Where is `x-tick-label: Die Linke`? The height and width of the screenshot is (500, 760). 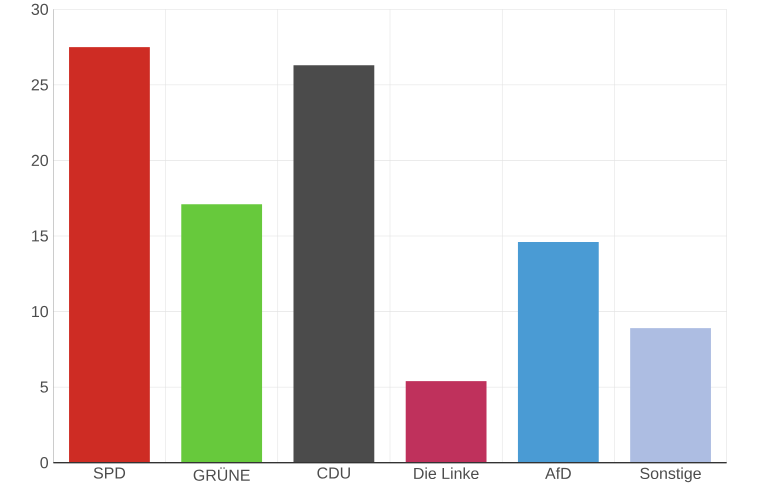
x-tick-label: Die Linke is located at coordinates (446, 473).